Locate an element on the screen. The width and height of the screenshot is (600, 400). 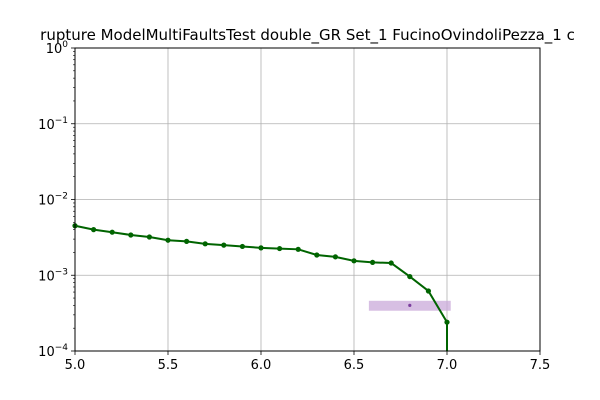
y-tick-label: 10⁻⁴ is located at coordinates (53, 351).